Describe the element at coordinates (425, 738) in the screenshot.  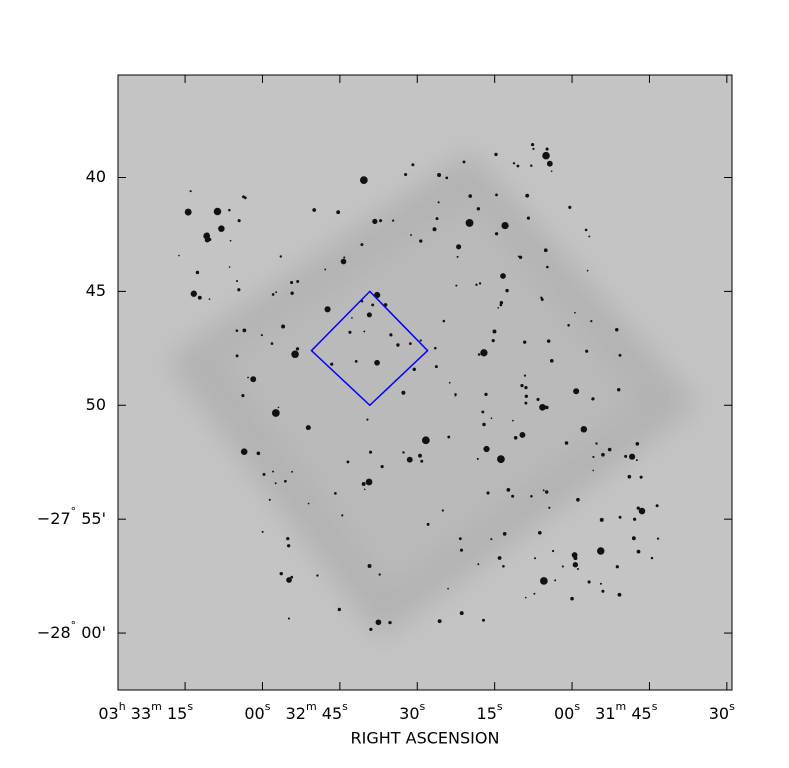
I see `x-axis-label: RIGHT ASCENSION` at that location.